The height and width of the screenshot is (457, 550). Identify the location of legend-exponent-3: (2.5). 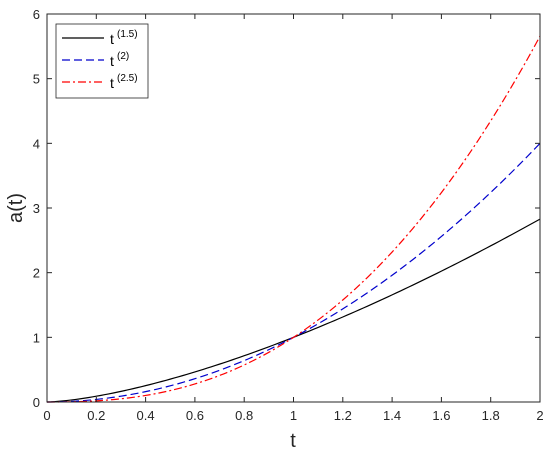
(127, 78).